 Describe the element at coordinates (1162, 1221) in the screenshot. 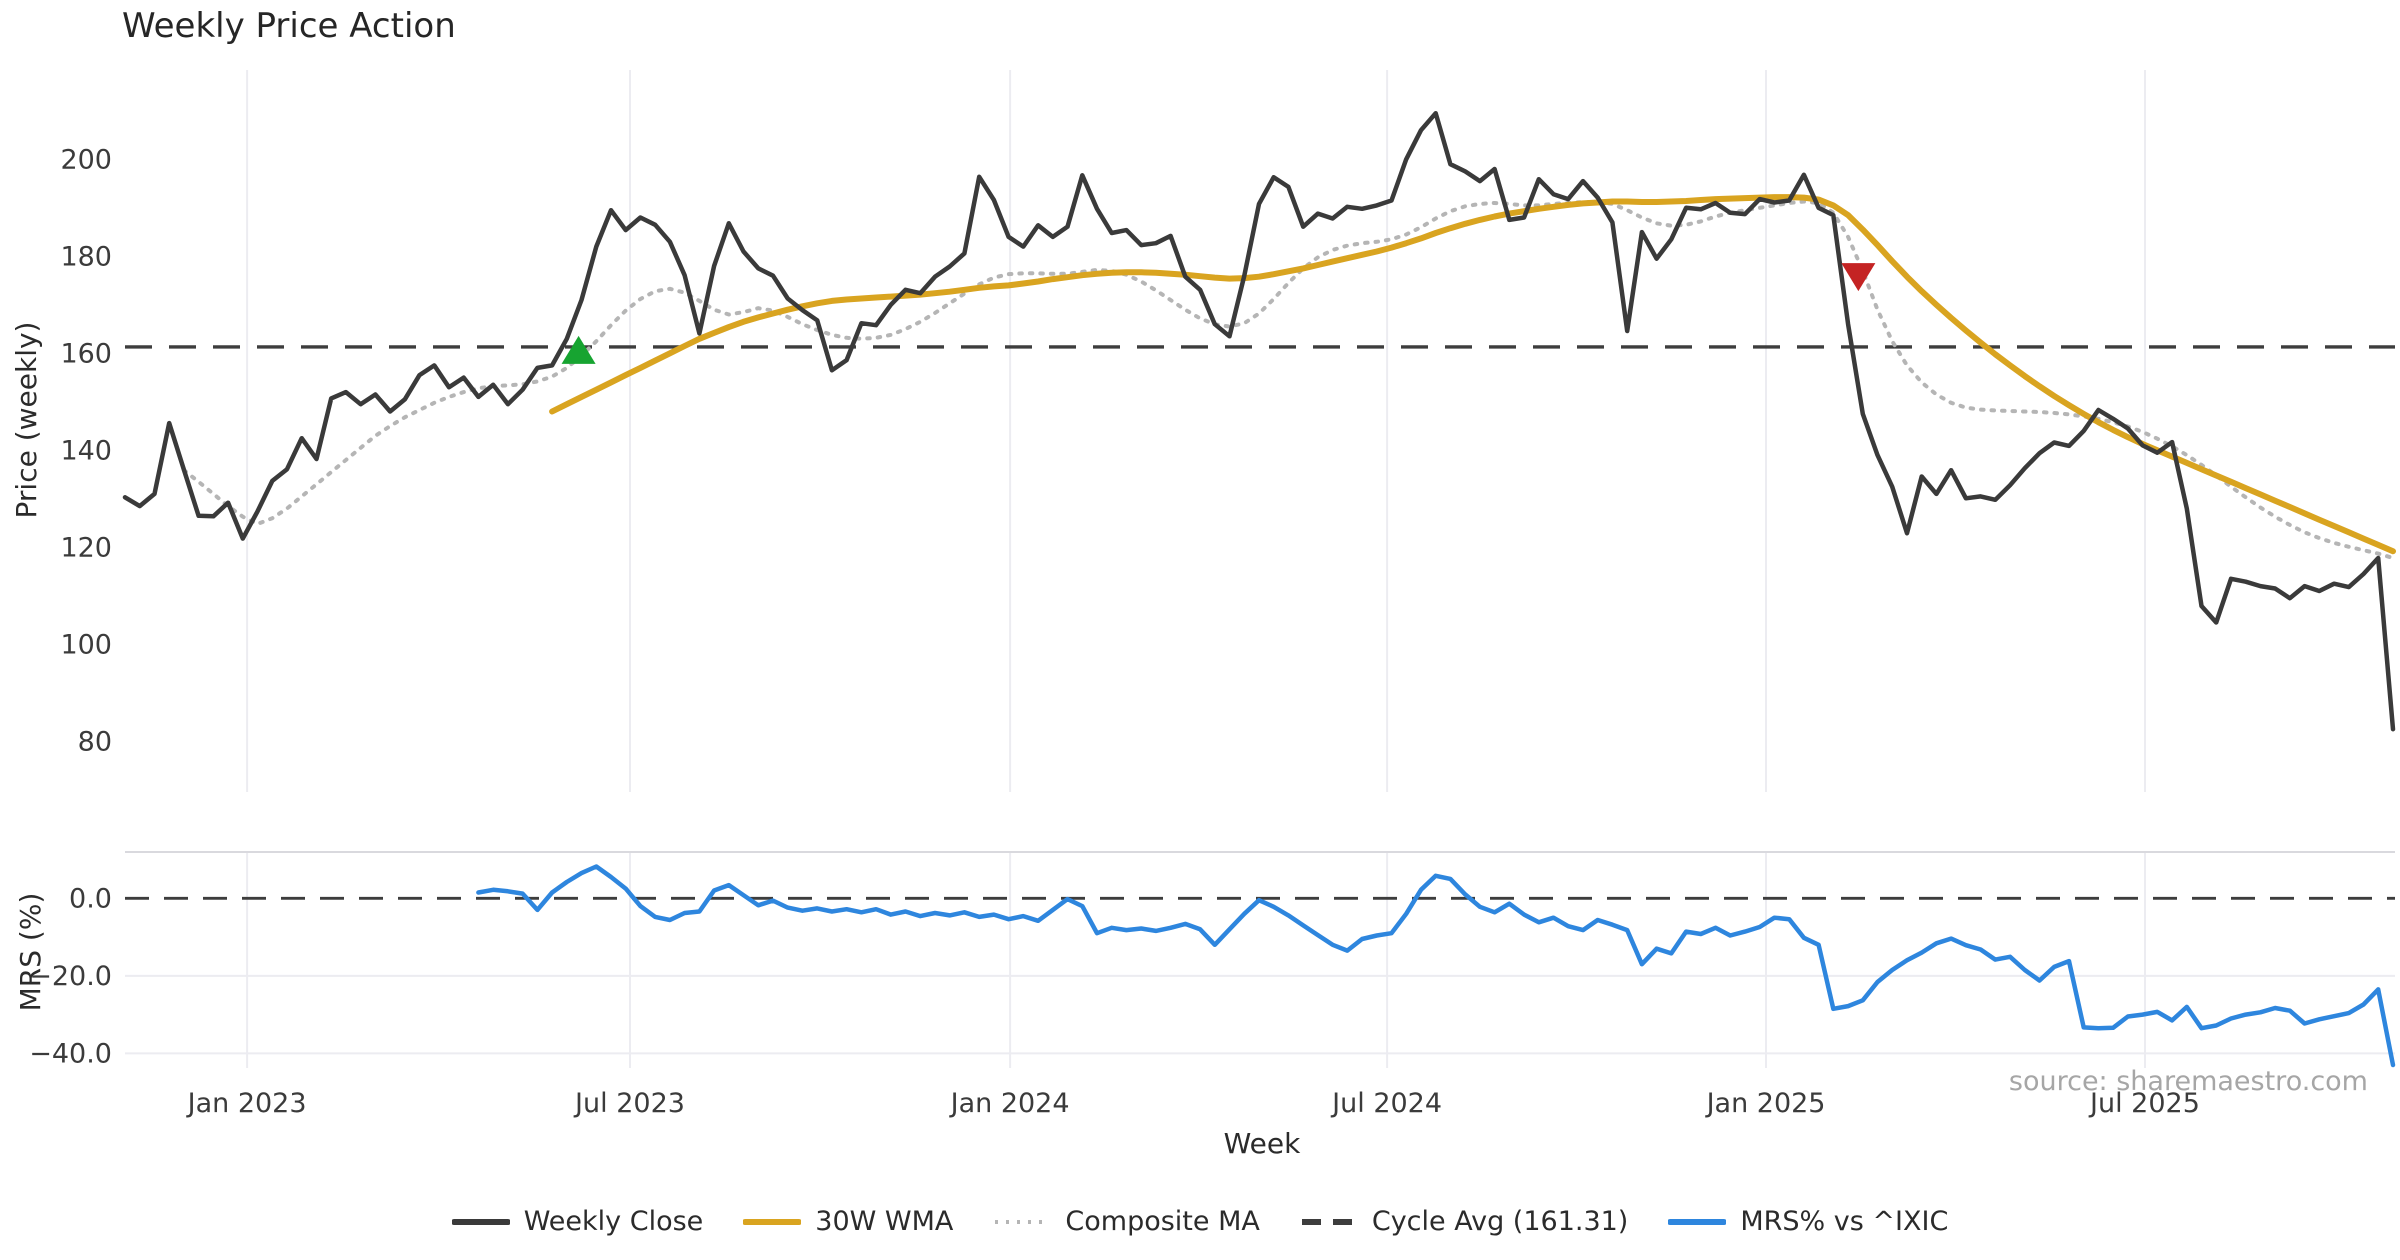

I see `legend-label: Composite MA` at that location.